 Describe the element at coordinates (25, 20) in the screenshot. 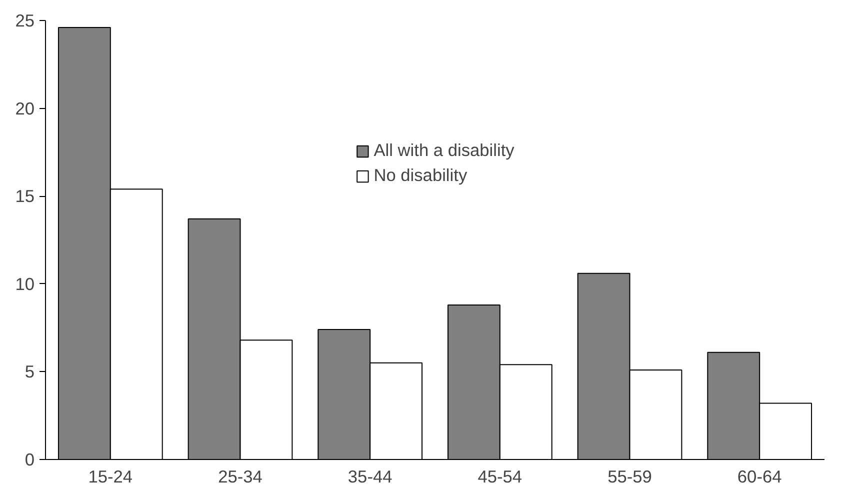

I see `y-tick-label: 25` at that location.